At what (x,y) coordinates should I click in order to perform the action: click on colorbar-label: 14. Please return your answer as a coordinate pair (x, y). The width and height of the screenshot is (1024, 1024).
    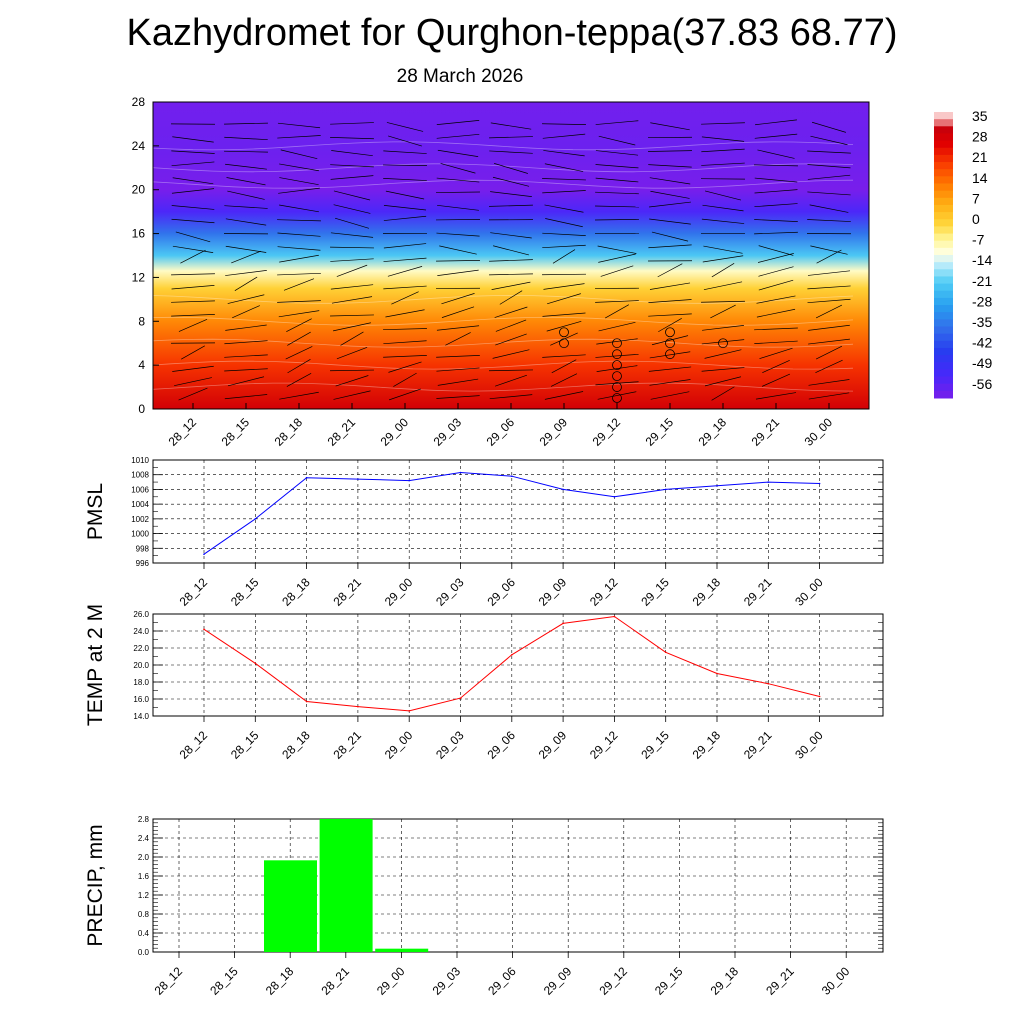
    Looking at the image, I should click on (980, 178).